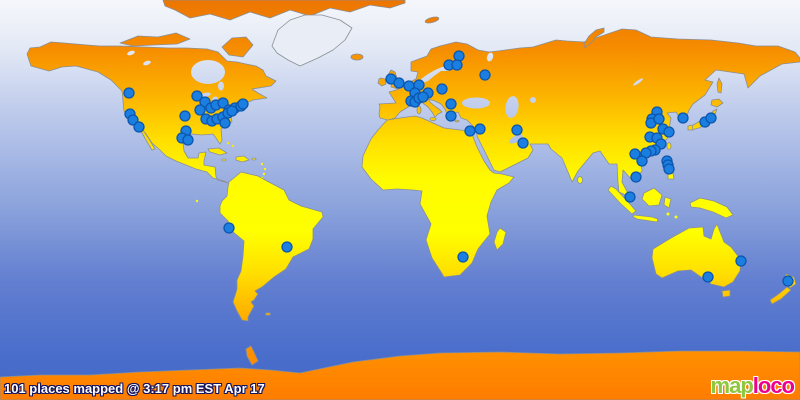  I want to click on white-sea, so click(490, 57).